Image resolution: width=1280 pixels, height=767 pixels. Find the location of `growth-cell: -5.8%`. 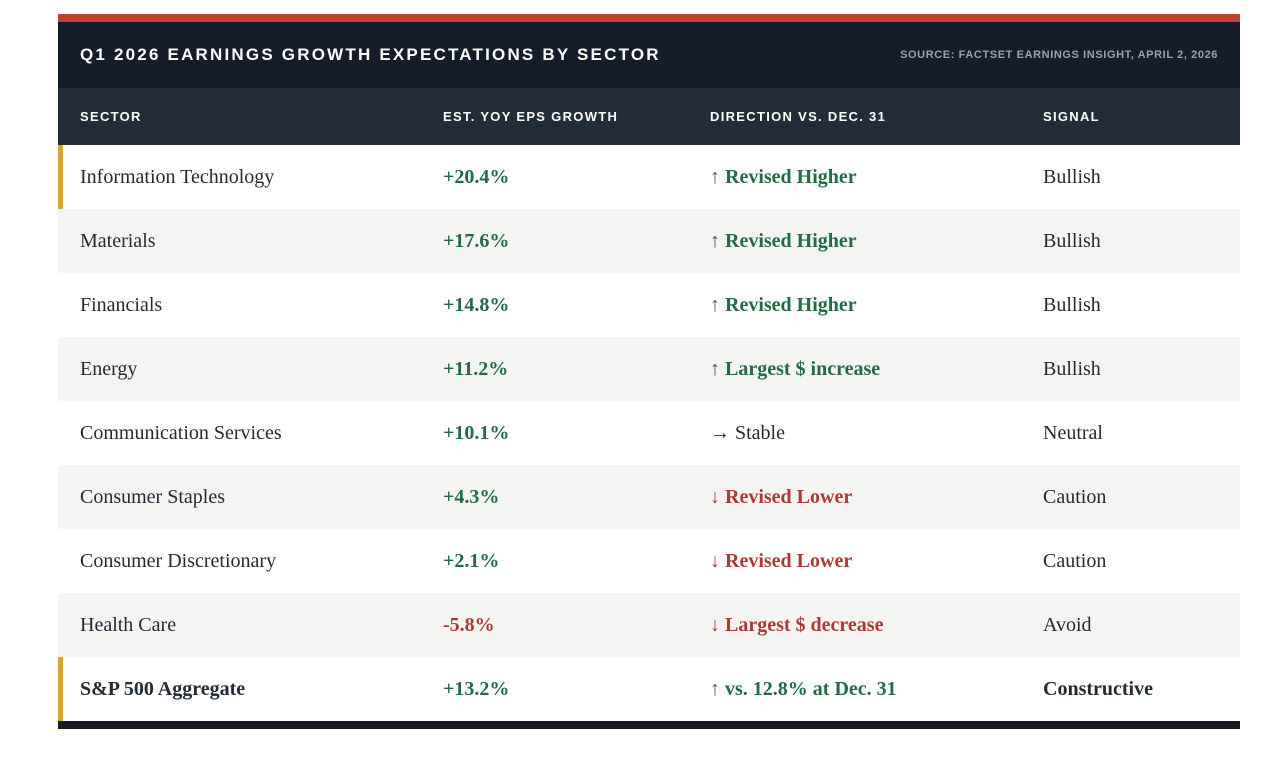

growth-cell: -5.8% is located at coordinates (469, 624).